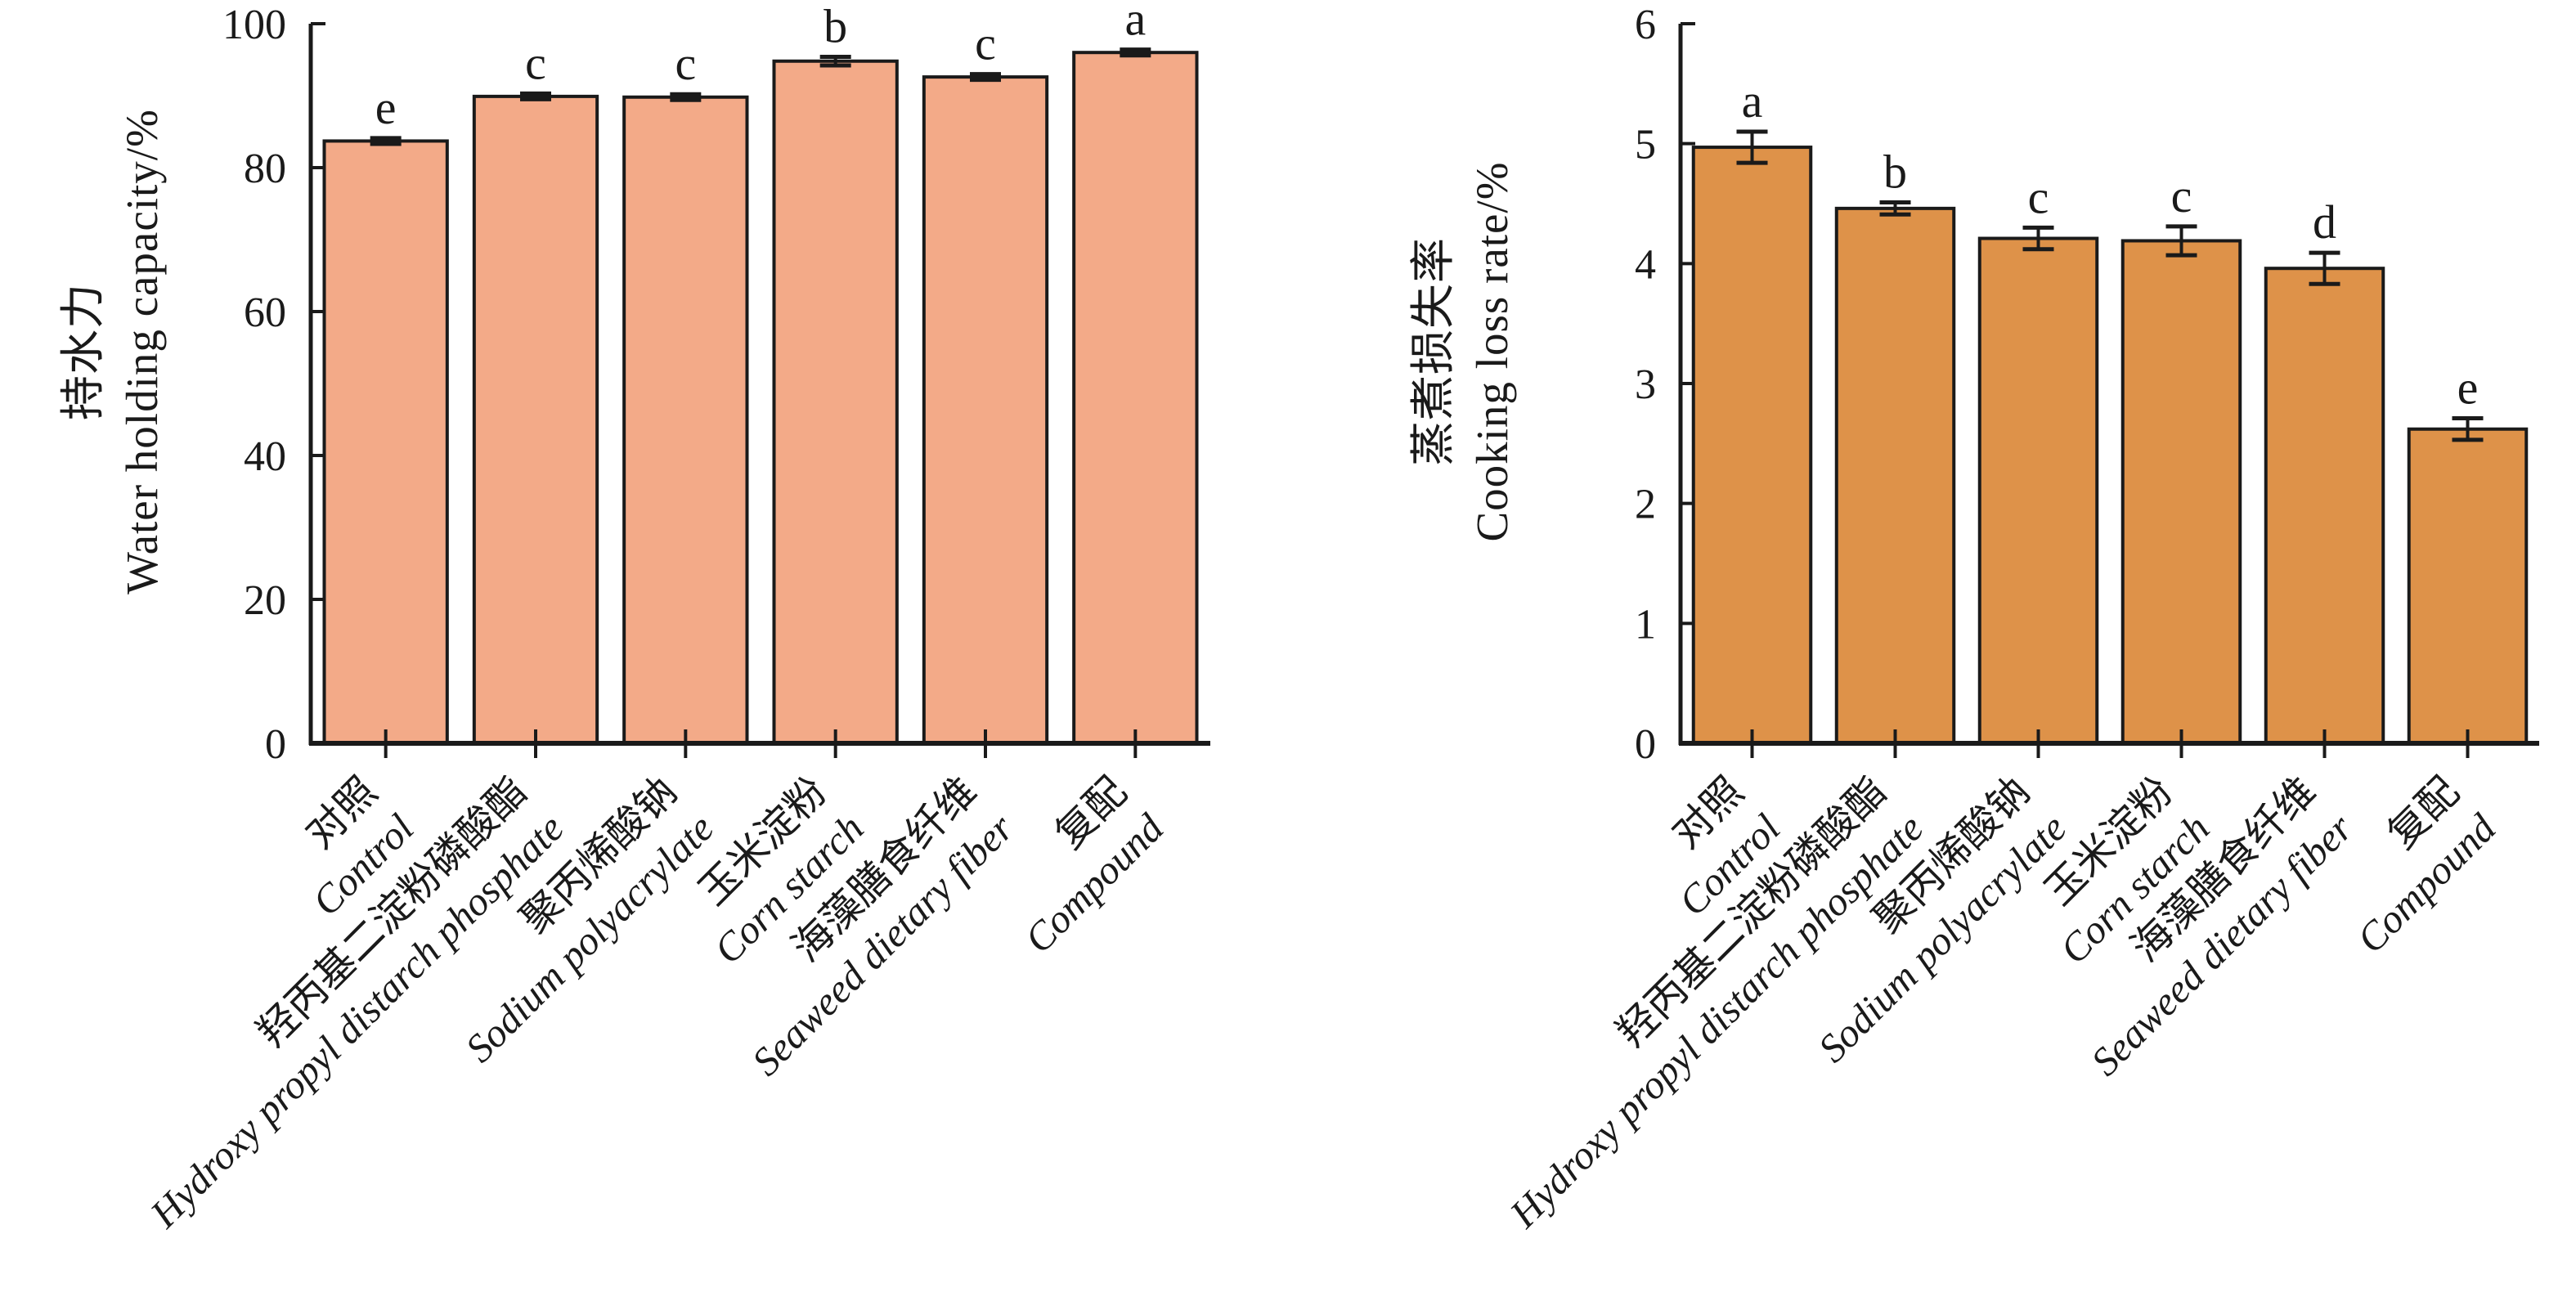 The width and height of the screenshot is (2576, 1292). I want to click on y-tick-label: 4, so click(1645, 264).